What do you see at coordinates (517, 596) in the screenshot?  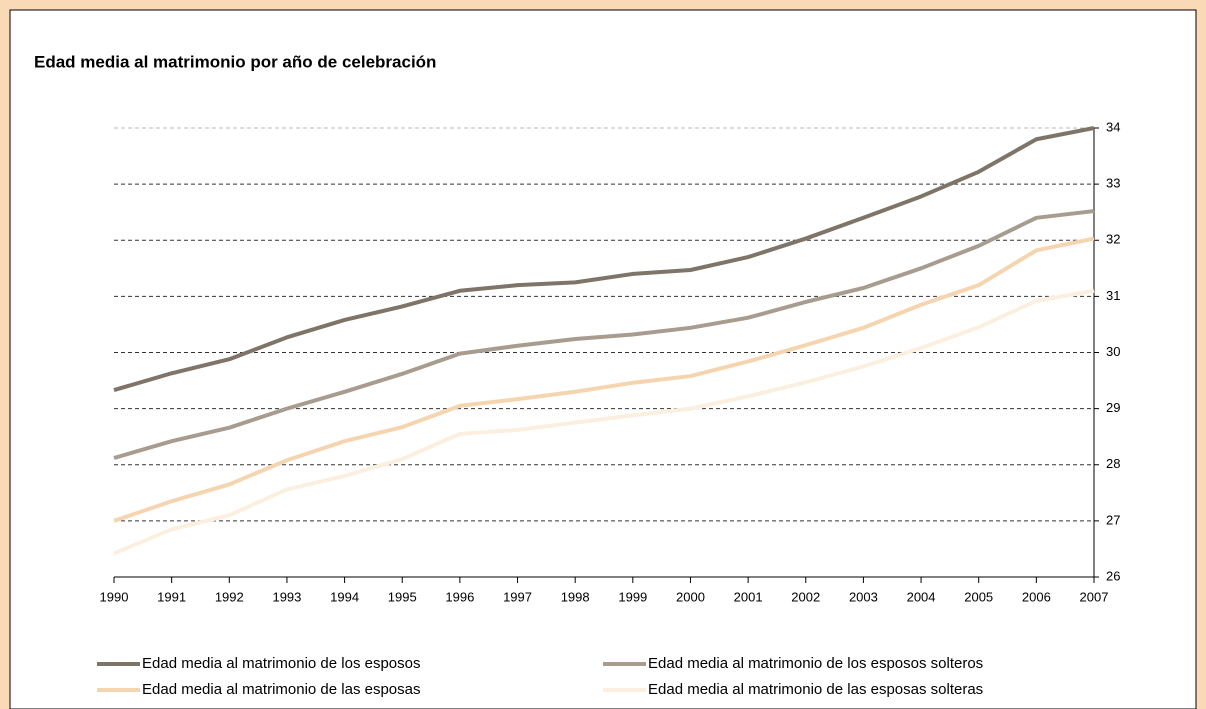 I see `x-tick-label: 1997` at bounding box center [517, 596].